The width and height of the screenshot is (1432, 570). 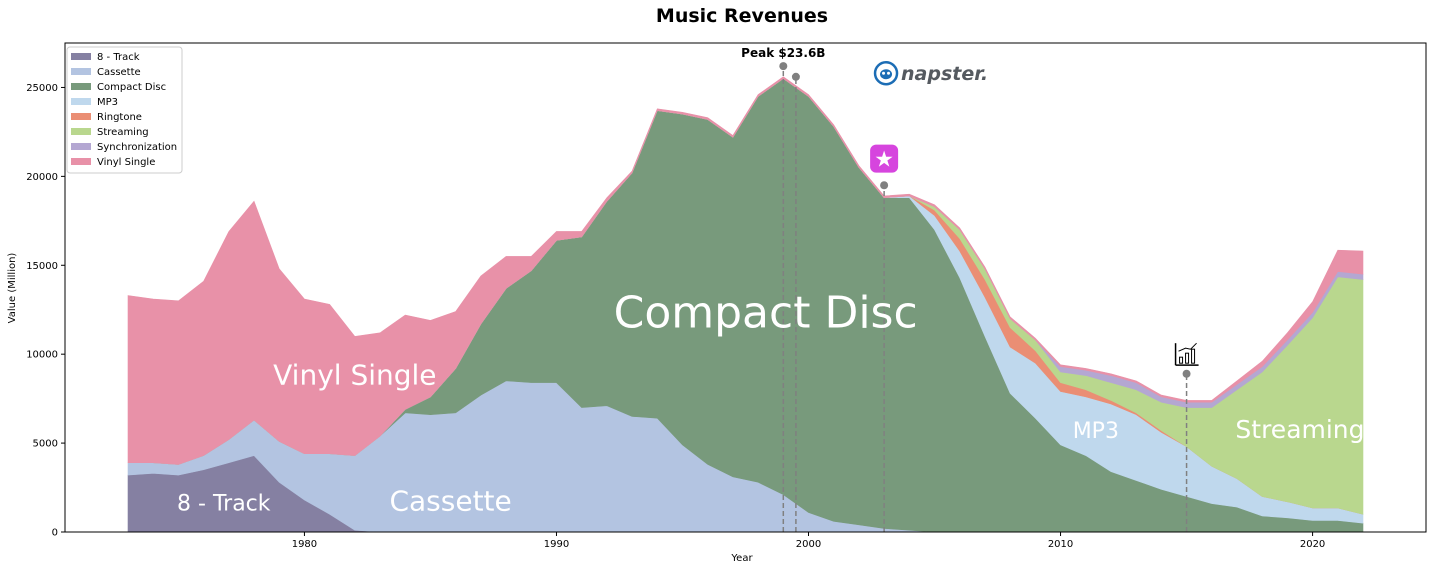 I want to click on legend-item-vinyl-single: Vinyl Single, so click(x=113, y=162).